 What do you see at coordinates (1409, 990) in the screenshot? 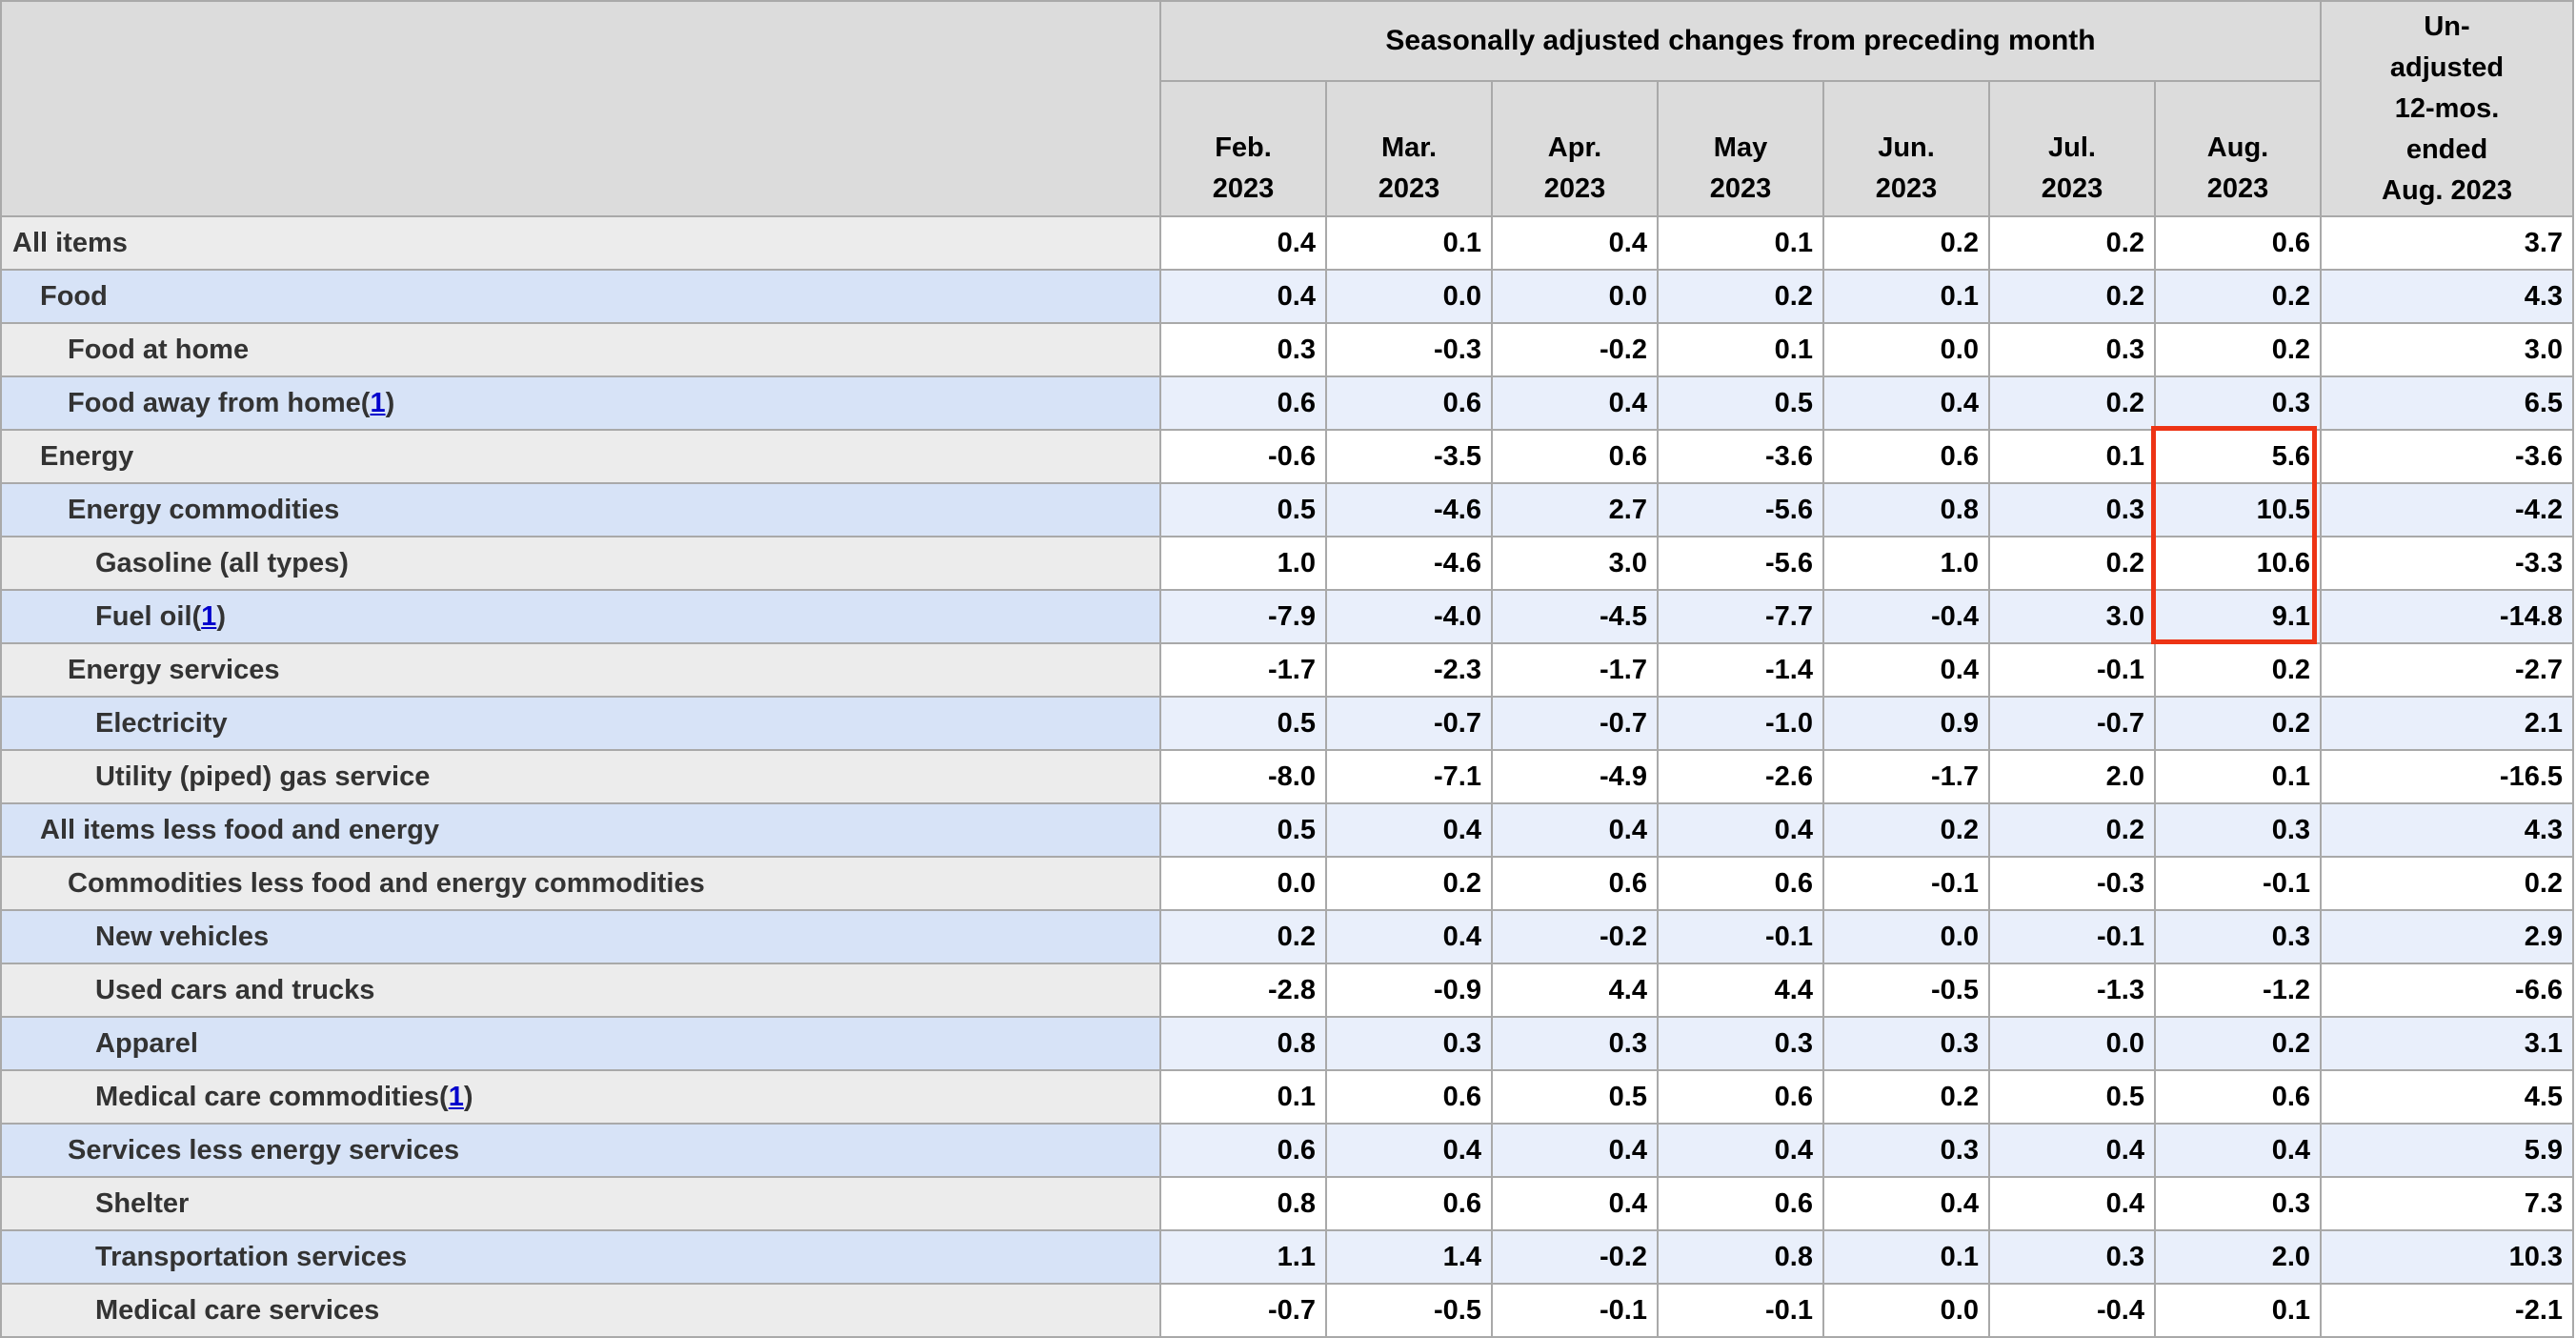
I see `value-cell: -0.9` at bounding box center [1409, 990].